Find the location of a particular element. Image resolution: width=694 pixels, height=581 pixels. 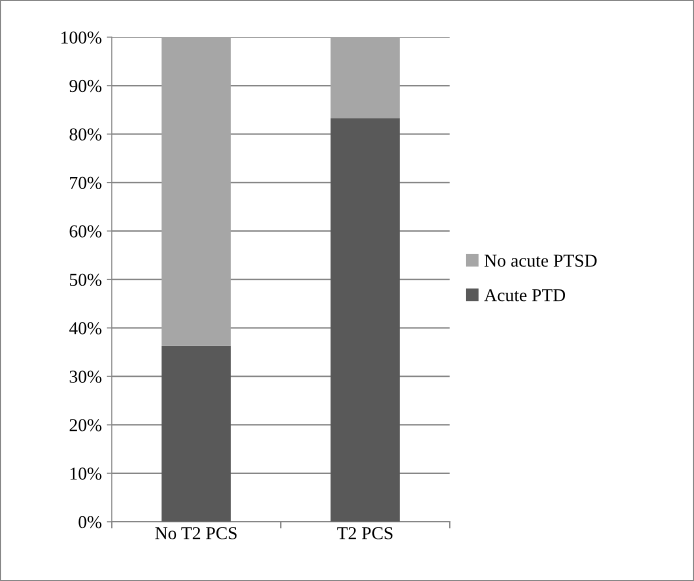

x-tick-label: No T2 PCS is located at coordinates (196, 533).